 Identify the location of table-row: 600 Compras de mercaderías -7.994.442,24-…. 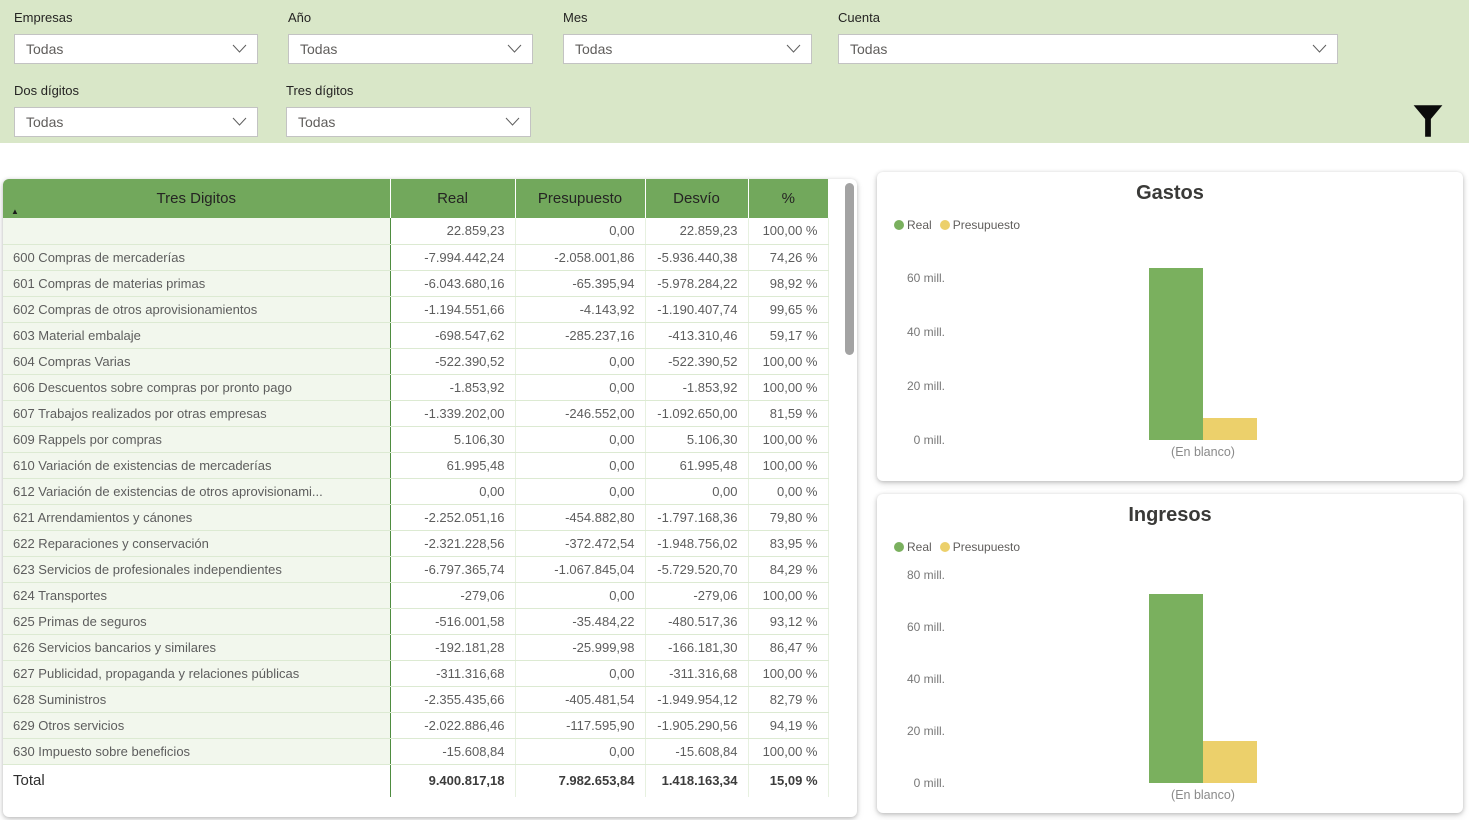
(416, 257).